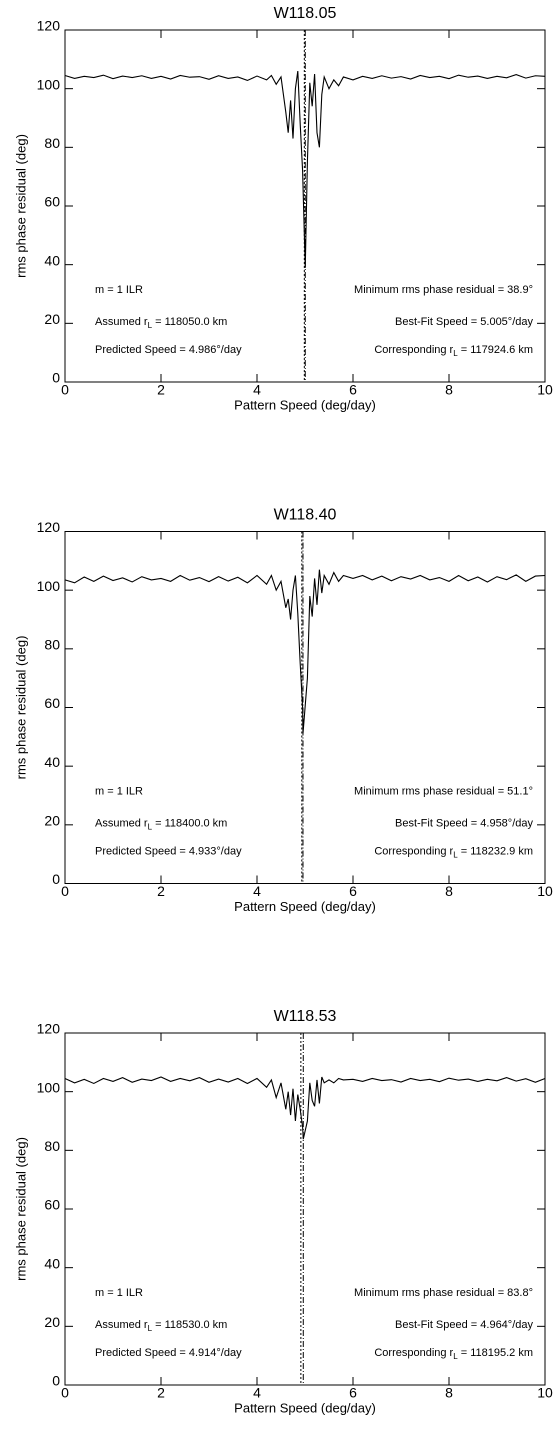  I want to click on annotation-text: Minimum rms phase residual = 38.9°, so click(443, 290).